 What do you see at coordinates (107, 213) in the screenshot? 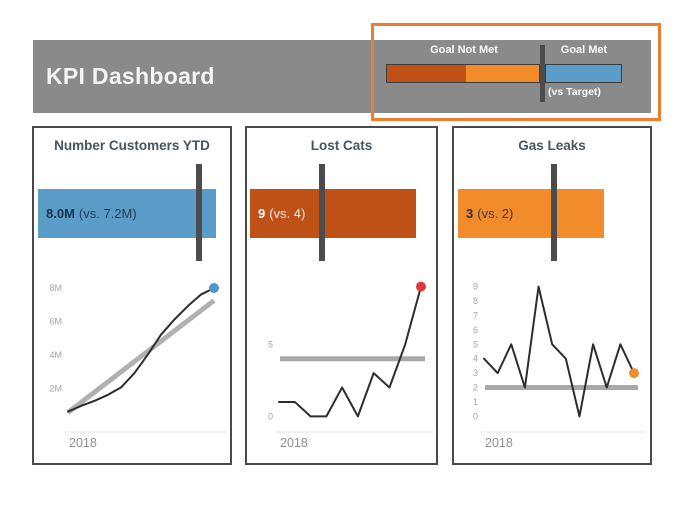
I see `kpi-vs-target: (vs. 7.2M)` at bounding box center [107, 213].